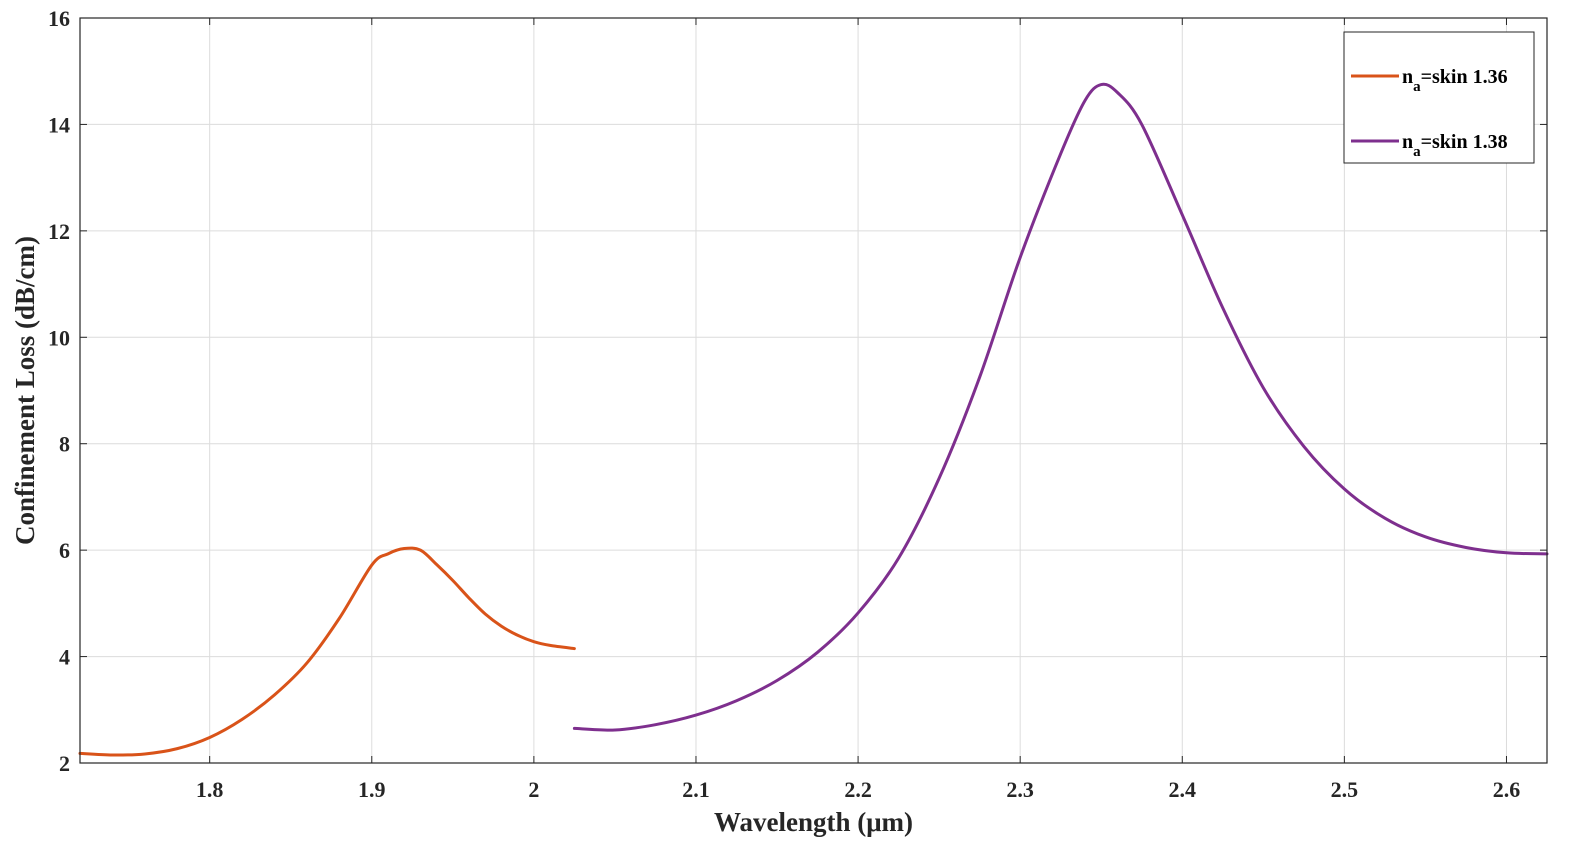 The width and height of the screenshot is (1591, 861). What do you see at coordinates (696, 789) in the screenshot?
I see `x-tick-label: 2.1` at bounding box center [696, 789].